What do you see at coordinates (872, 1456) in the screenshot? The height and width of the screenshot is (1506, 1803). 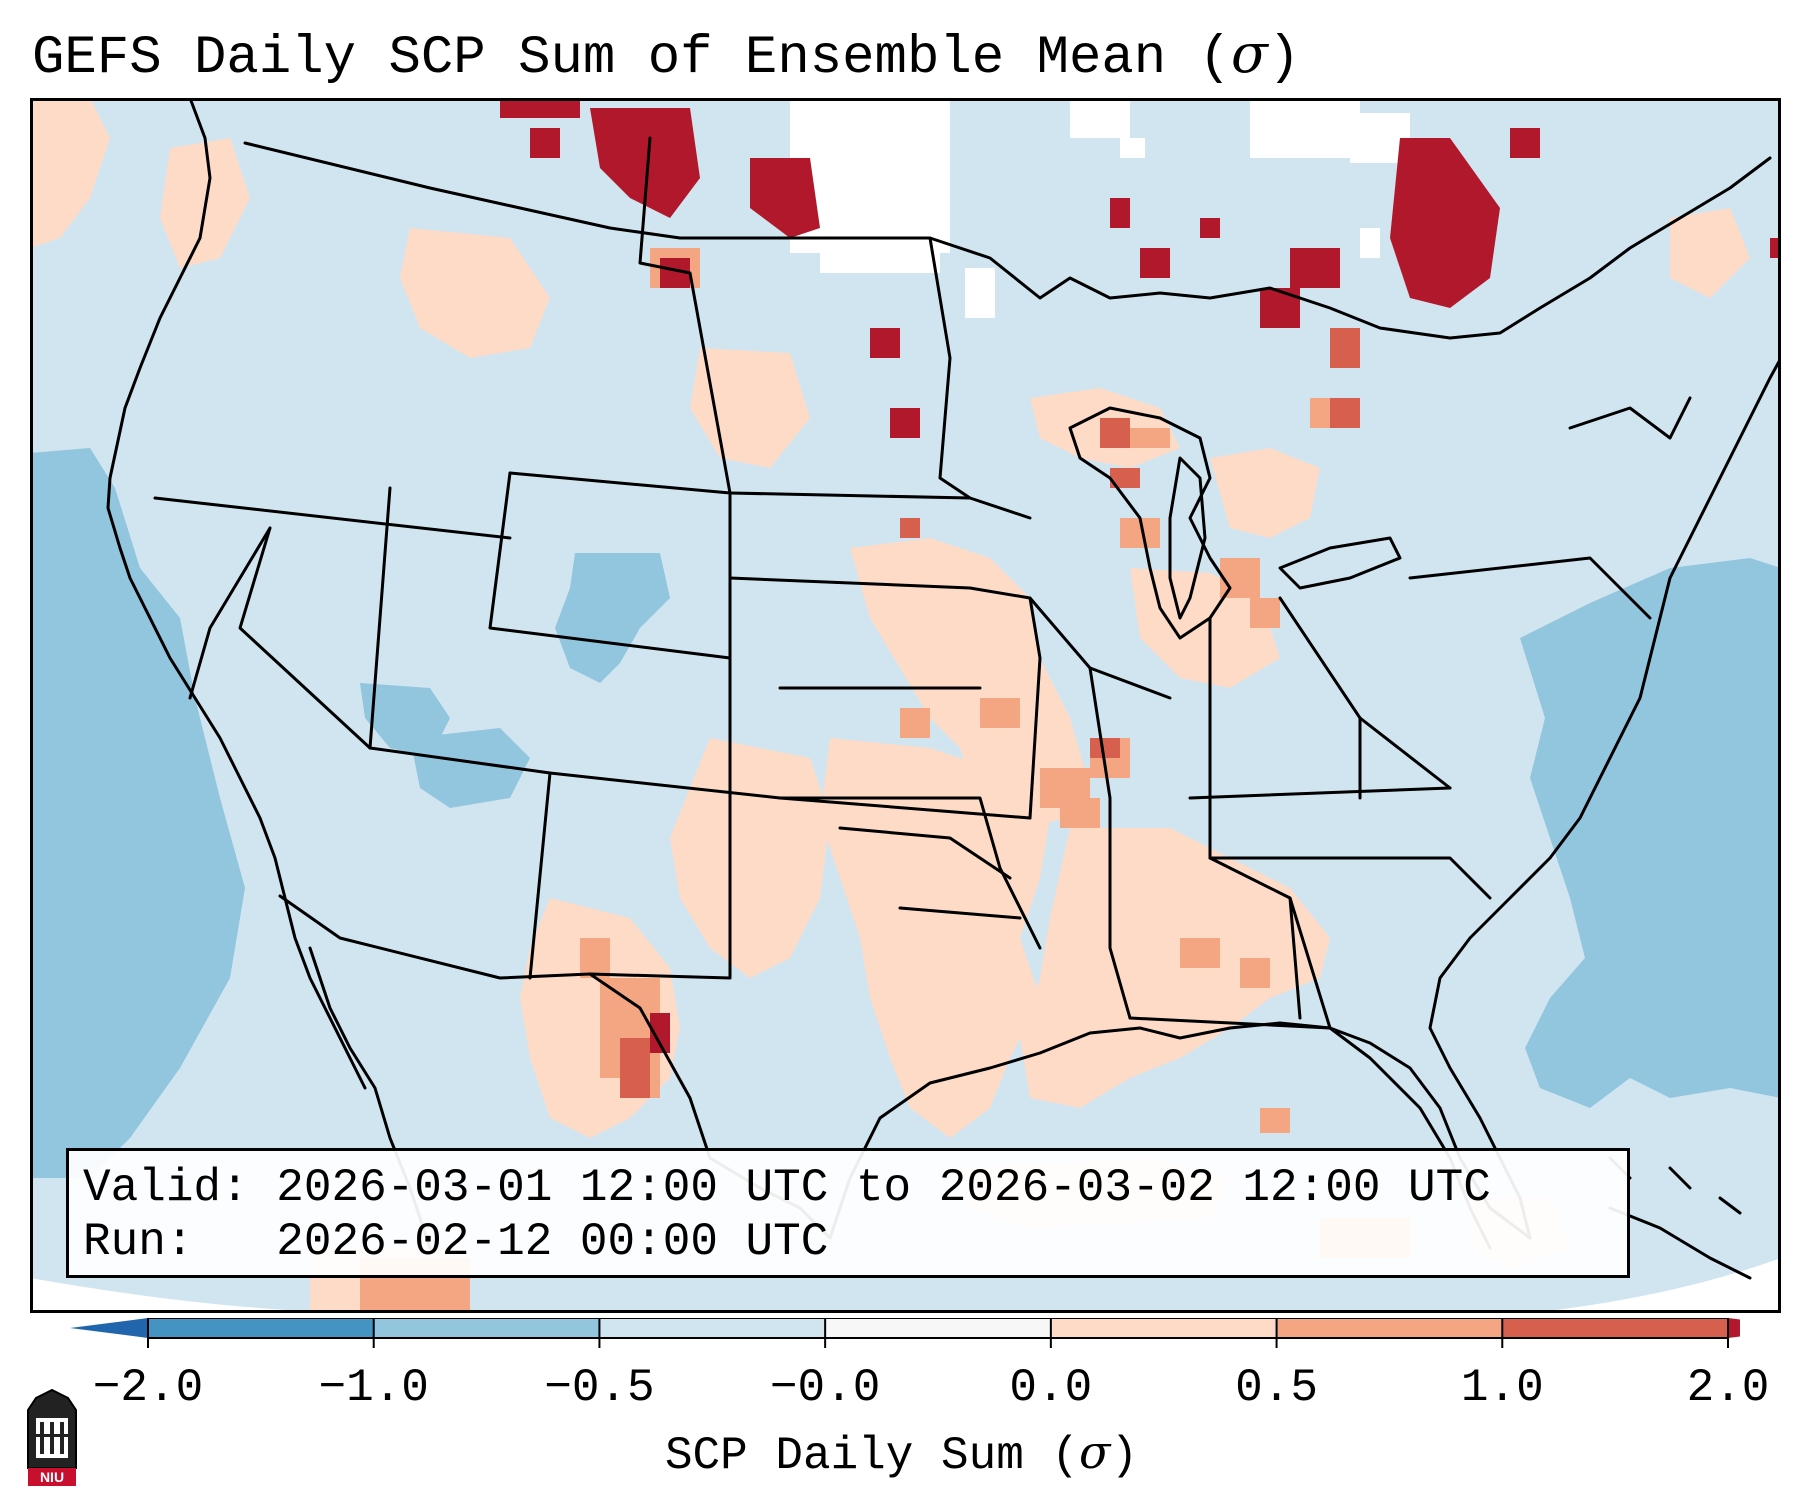 I see `colorbar-label-text: SCP Daily Sum (` at bounding box center [872, 1456].